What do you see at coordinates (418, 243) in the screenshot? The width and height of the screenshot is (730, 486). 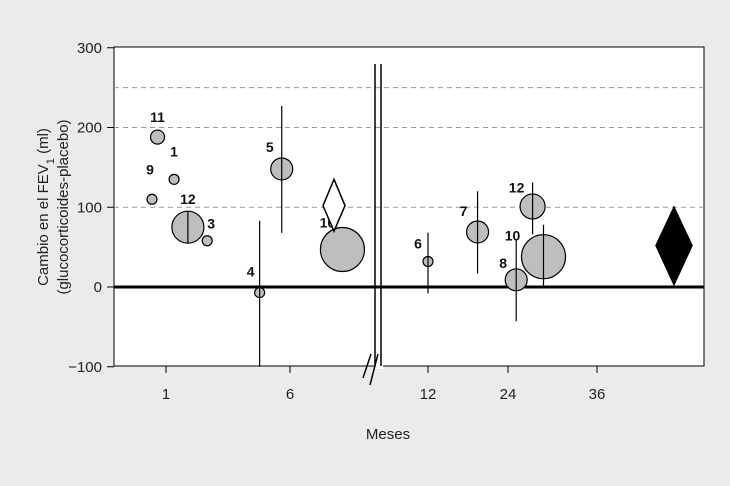 I see `study-label-6: 6` at bounding box center [418, 243].